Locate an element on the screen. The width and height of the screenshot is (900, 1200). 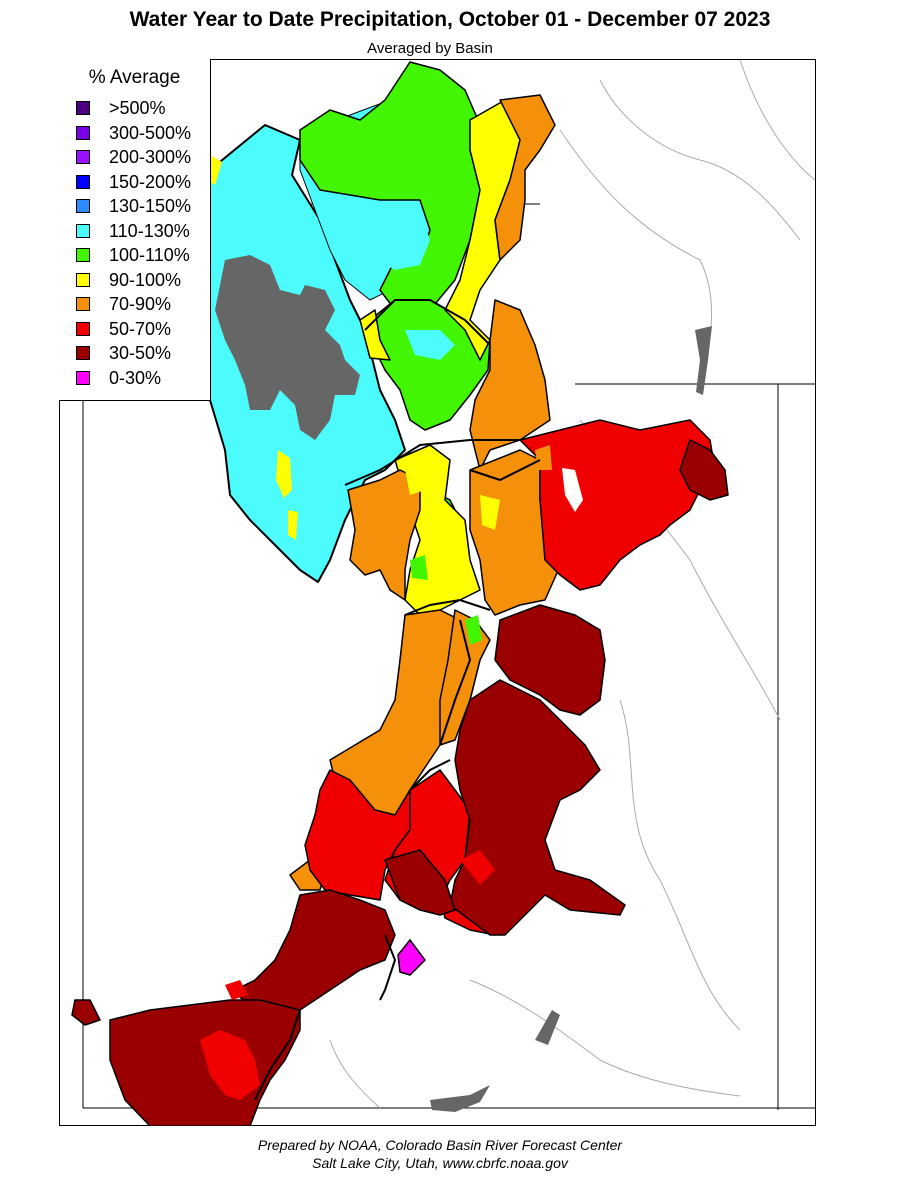
footer-location: Salt Lake City, Utah, www.cbrfc.noaa.gov is located at coordinates (440, 1163).